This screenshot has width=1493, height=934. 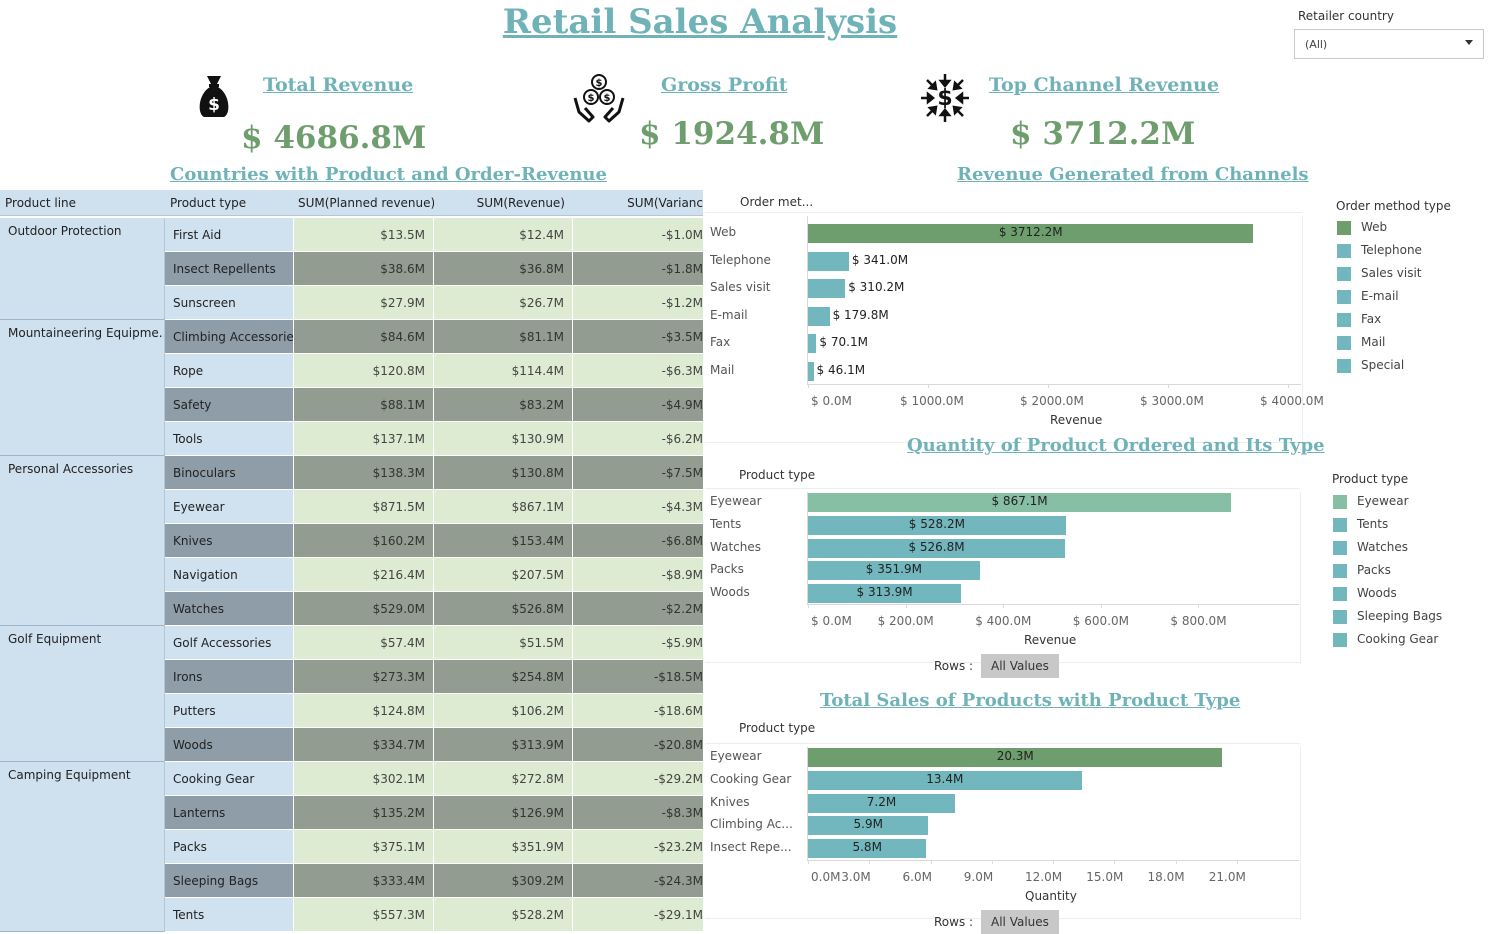 What do you see at coordinates (434, 881) in the screenshot?
I see `table-row: Sleeping Bags $333.4M $309.2M -$24.3M` at bounding box center [434, 881].